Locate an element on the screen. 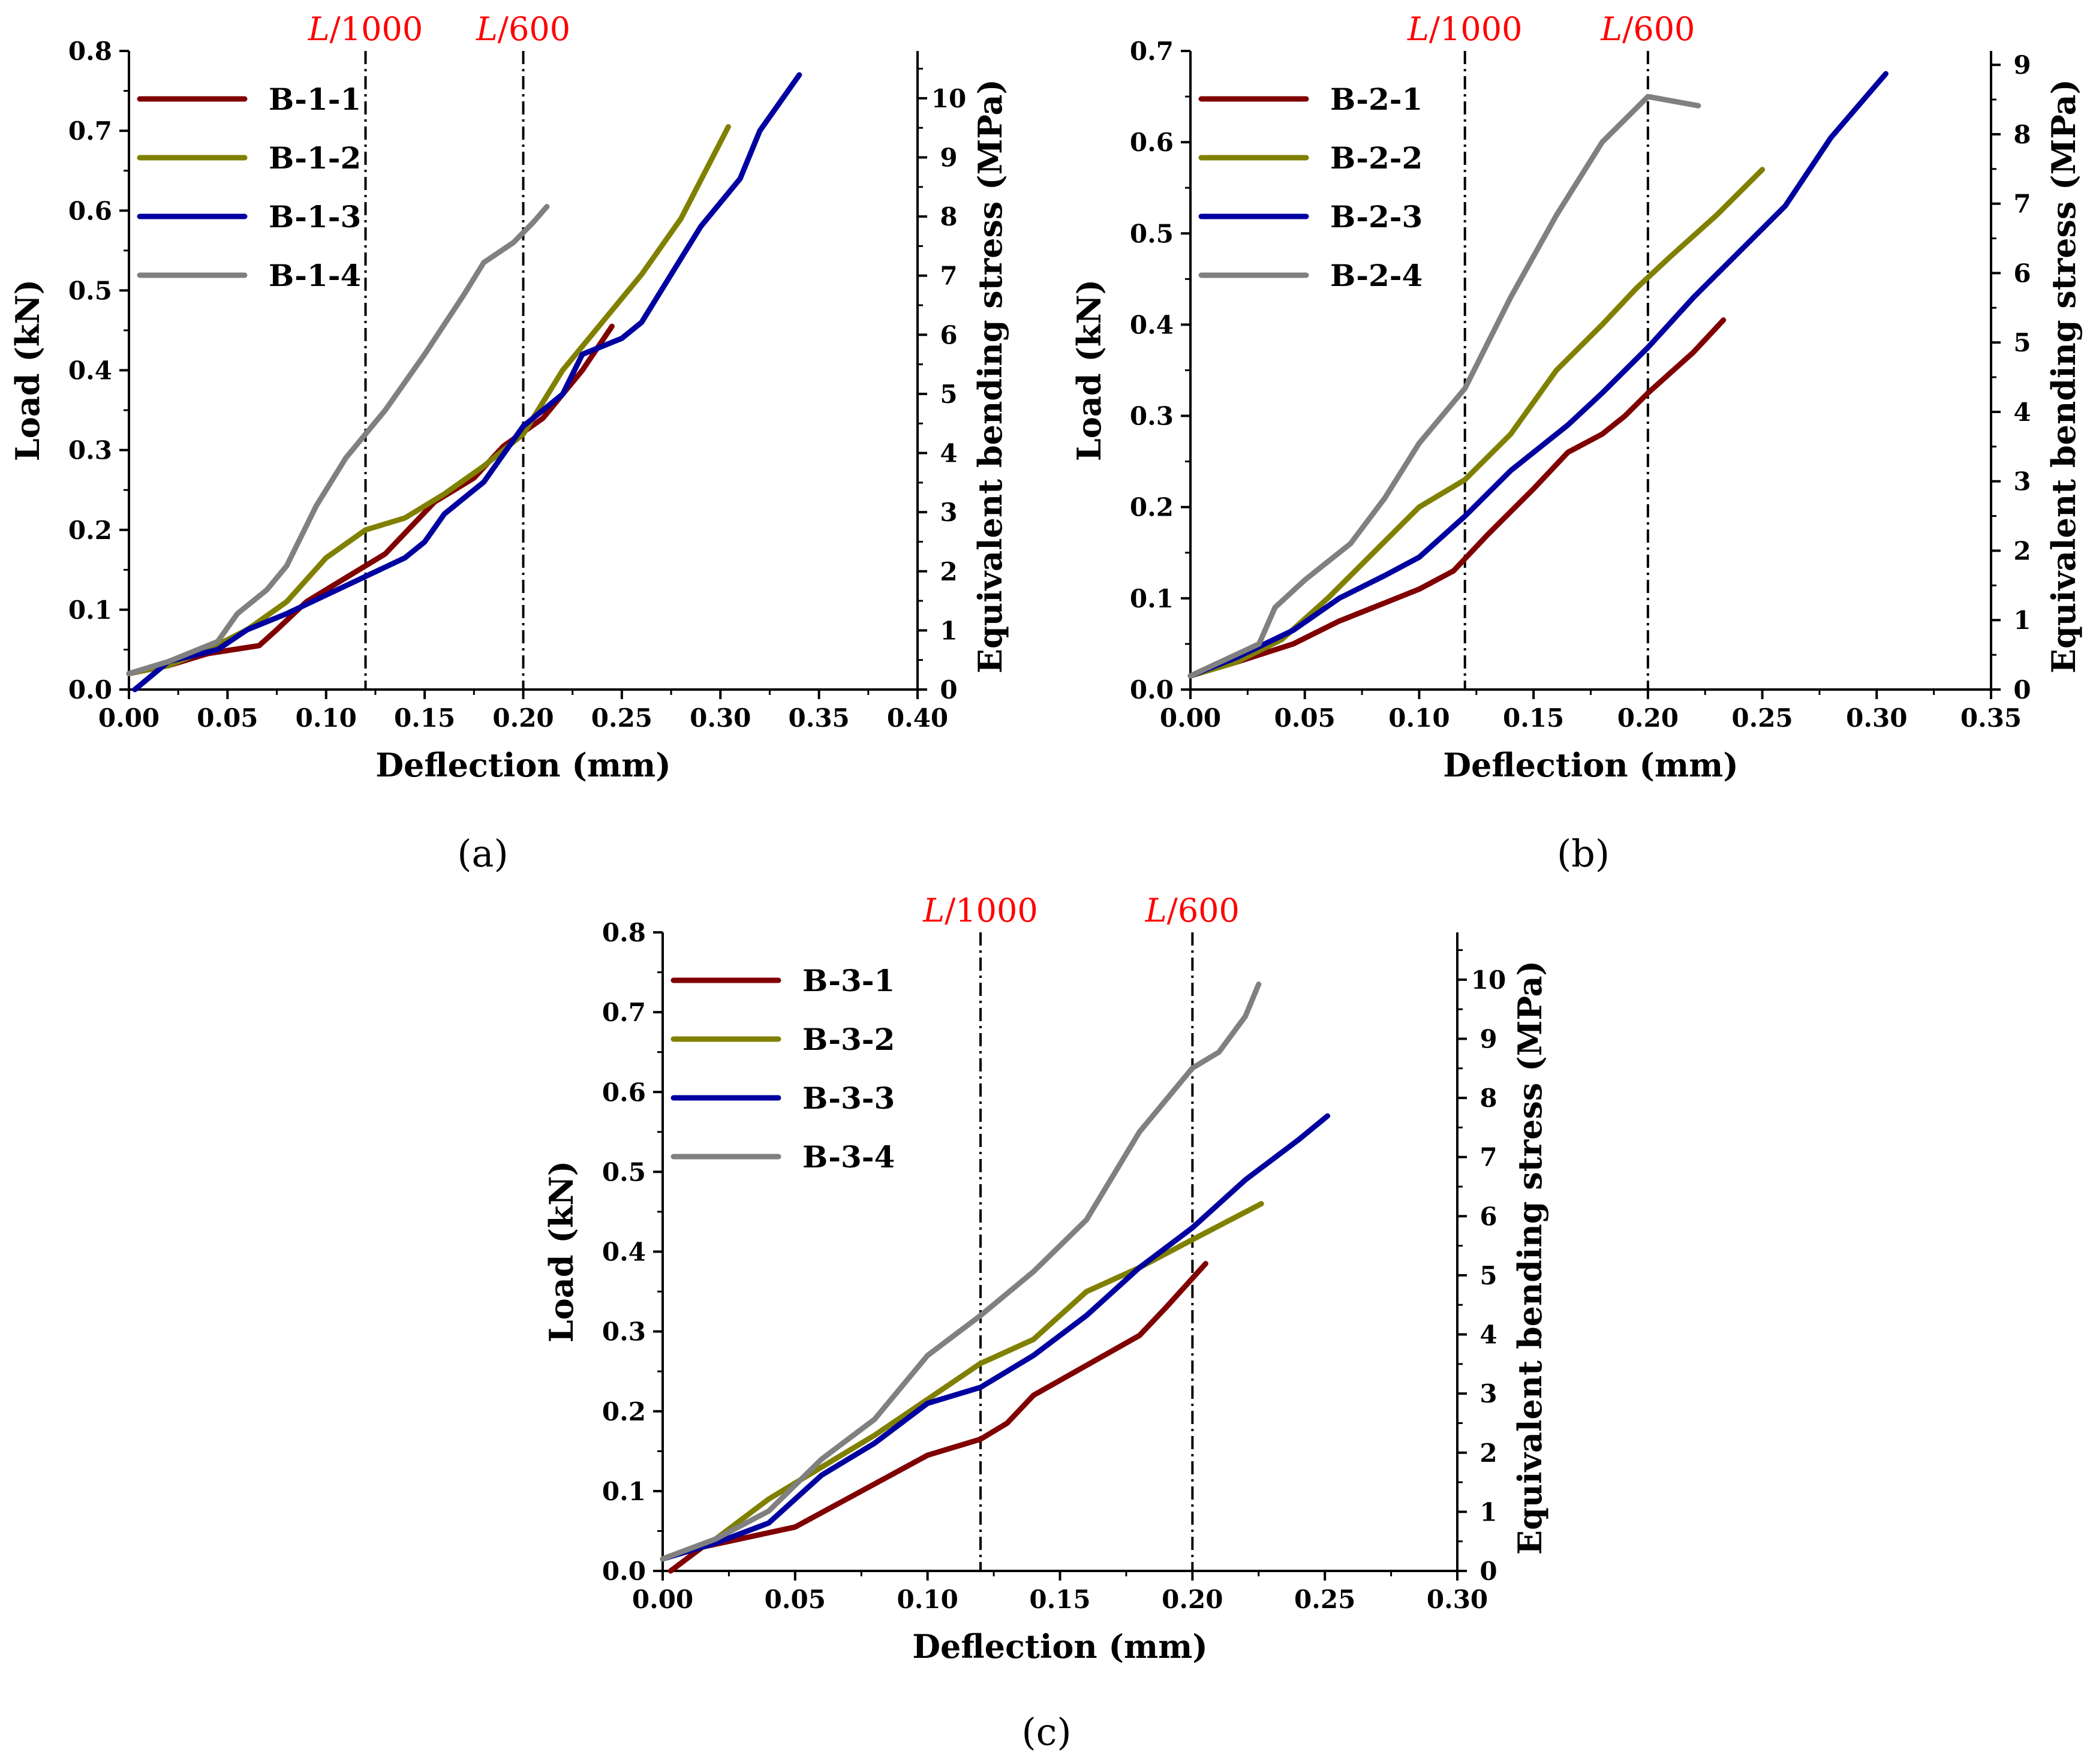 This screenshot has height=1764, width=2099. y-axis-title-1: Load (kN) is located at coordinates (27, 370).